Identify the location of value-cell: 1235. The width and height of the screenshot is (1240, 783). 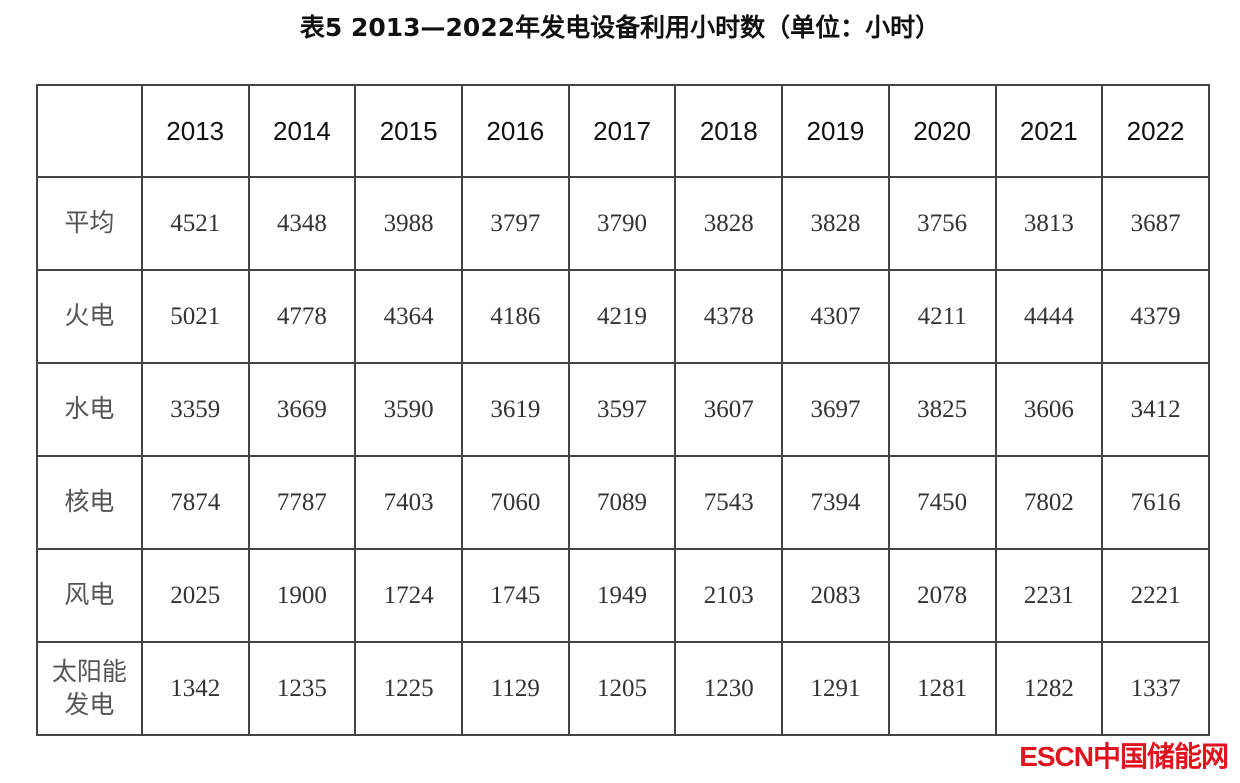
(302, 688).